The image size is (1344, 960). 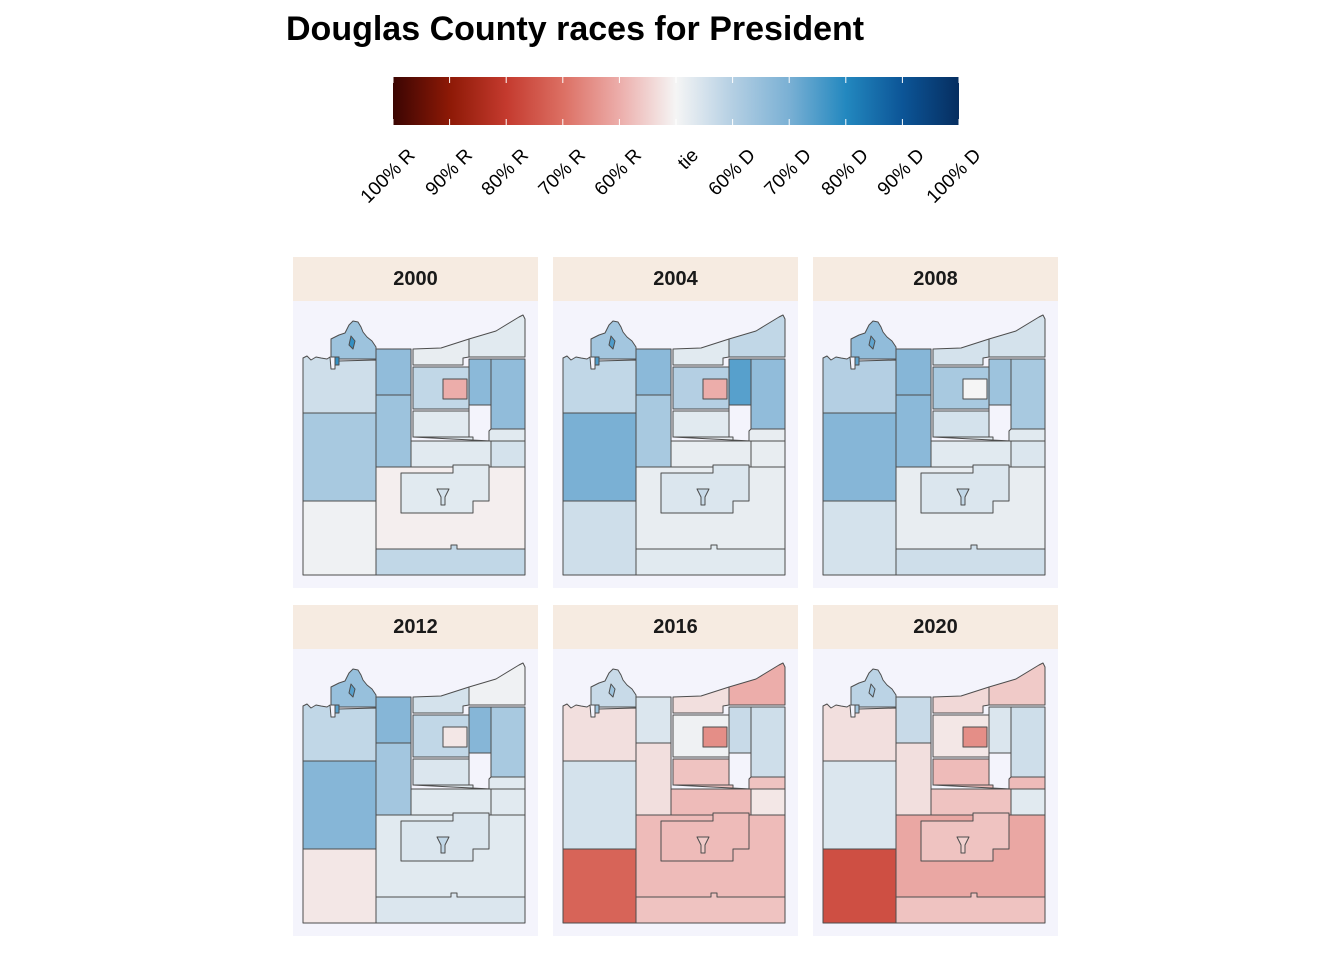 I want to click on page-title: Douglas County races for President, so click(x=575, y=29).